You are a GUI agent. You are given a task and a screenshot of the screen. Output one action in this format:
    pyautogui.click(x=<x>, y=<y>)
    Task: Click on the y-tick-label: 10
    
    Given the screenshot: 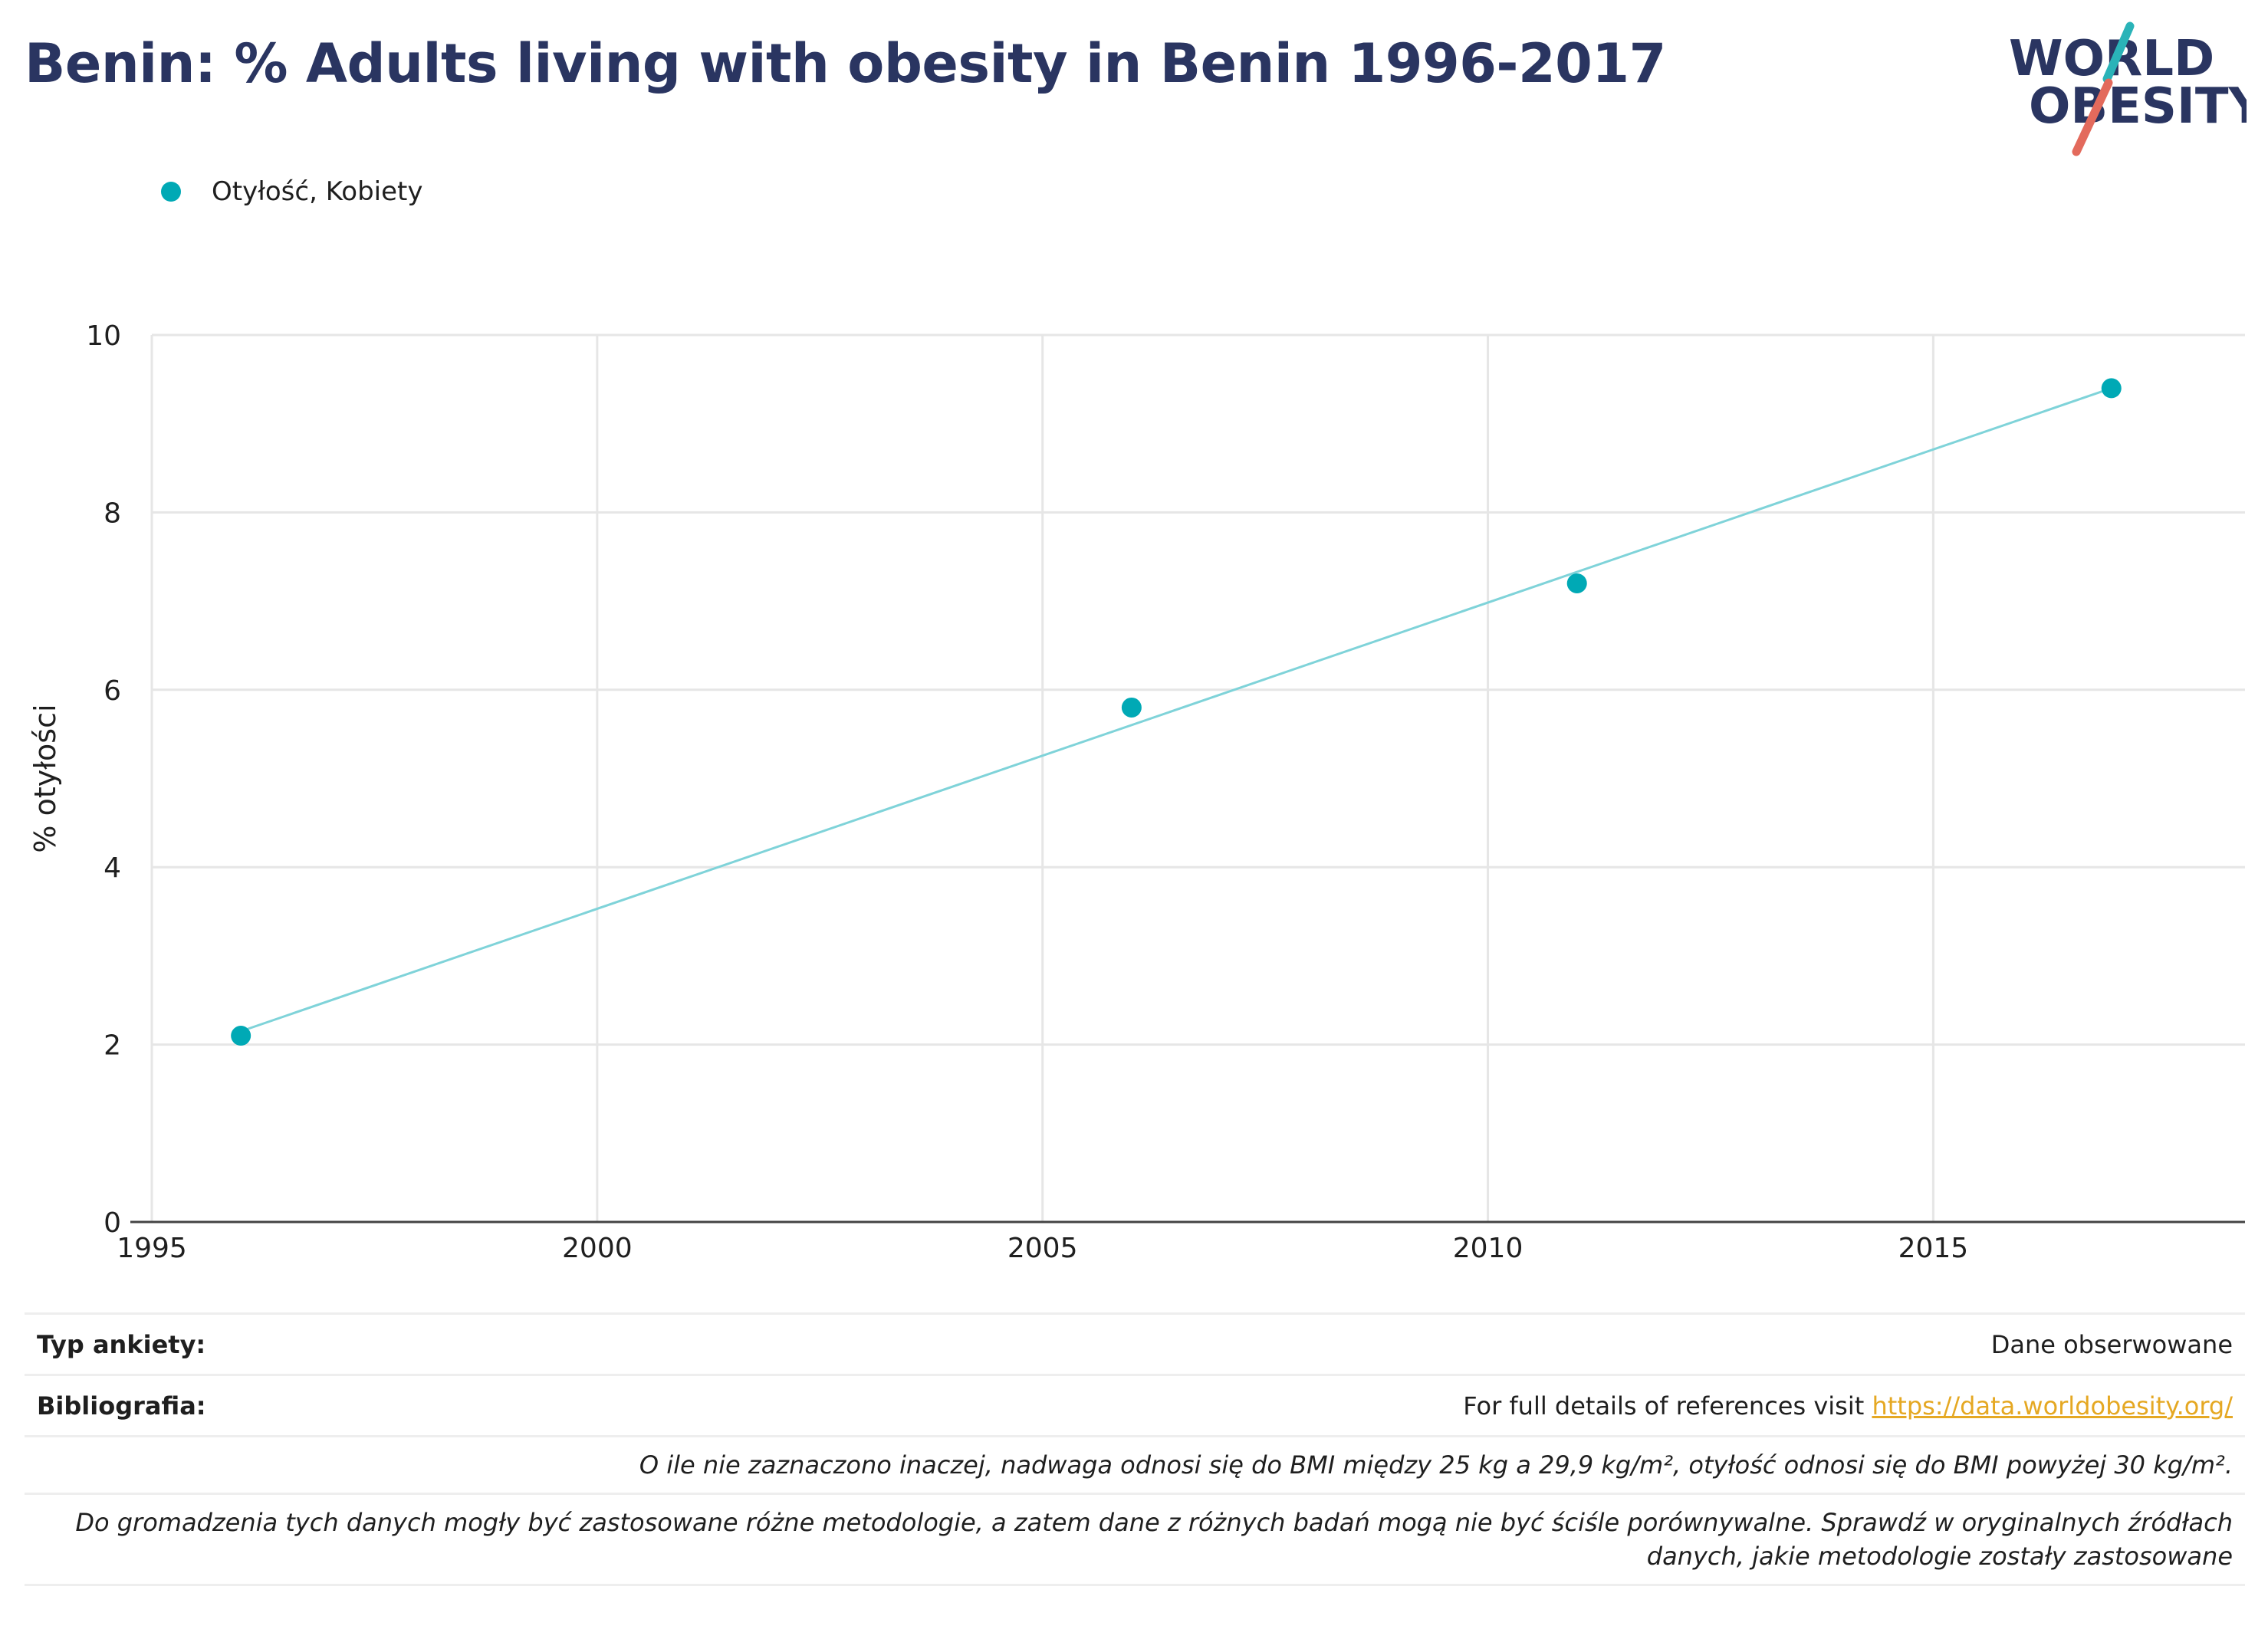 What is the action you would take?
    pyautogui.click(x=103, y=336)
    